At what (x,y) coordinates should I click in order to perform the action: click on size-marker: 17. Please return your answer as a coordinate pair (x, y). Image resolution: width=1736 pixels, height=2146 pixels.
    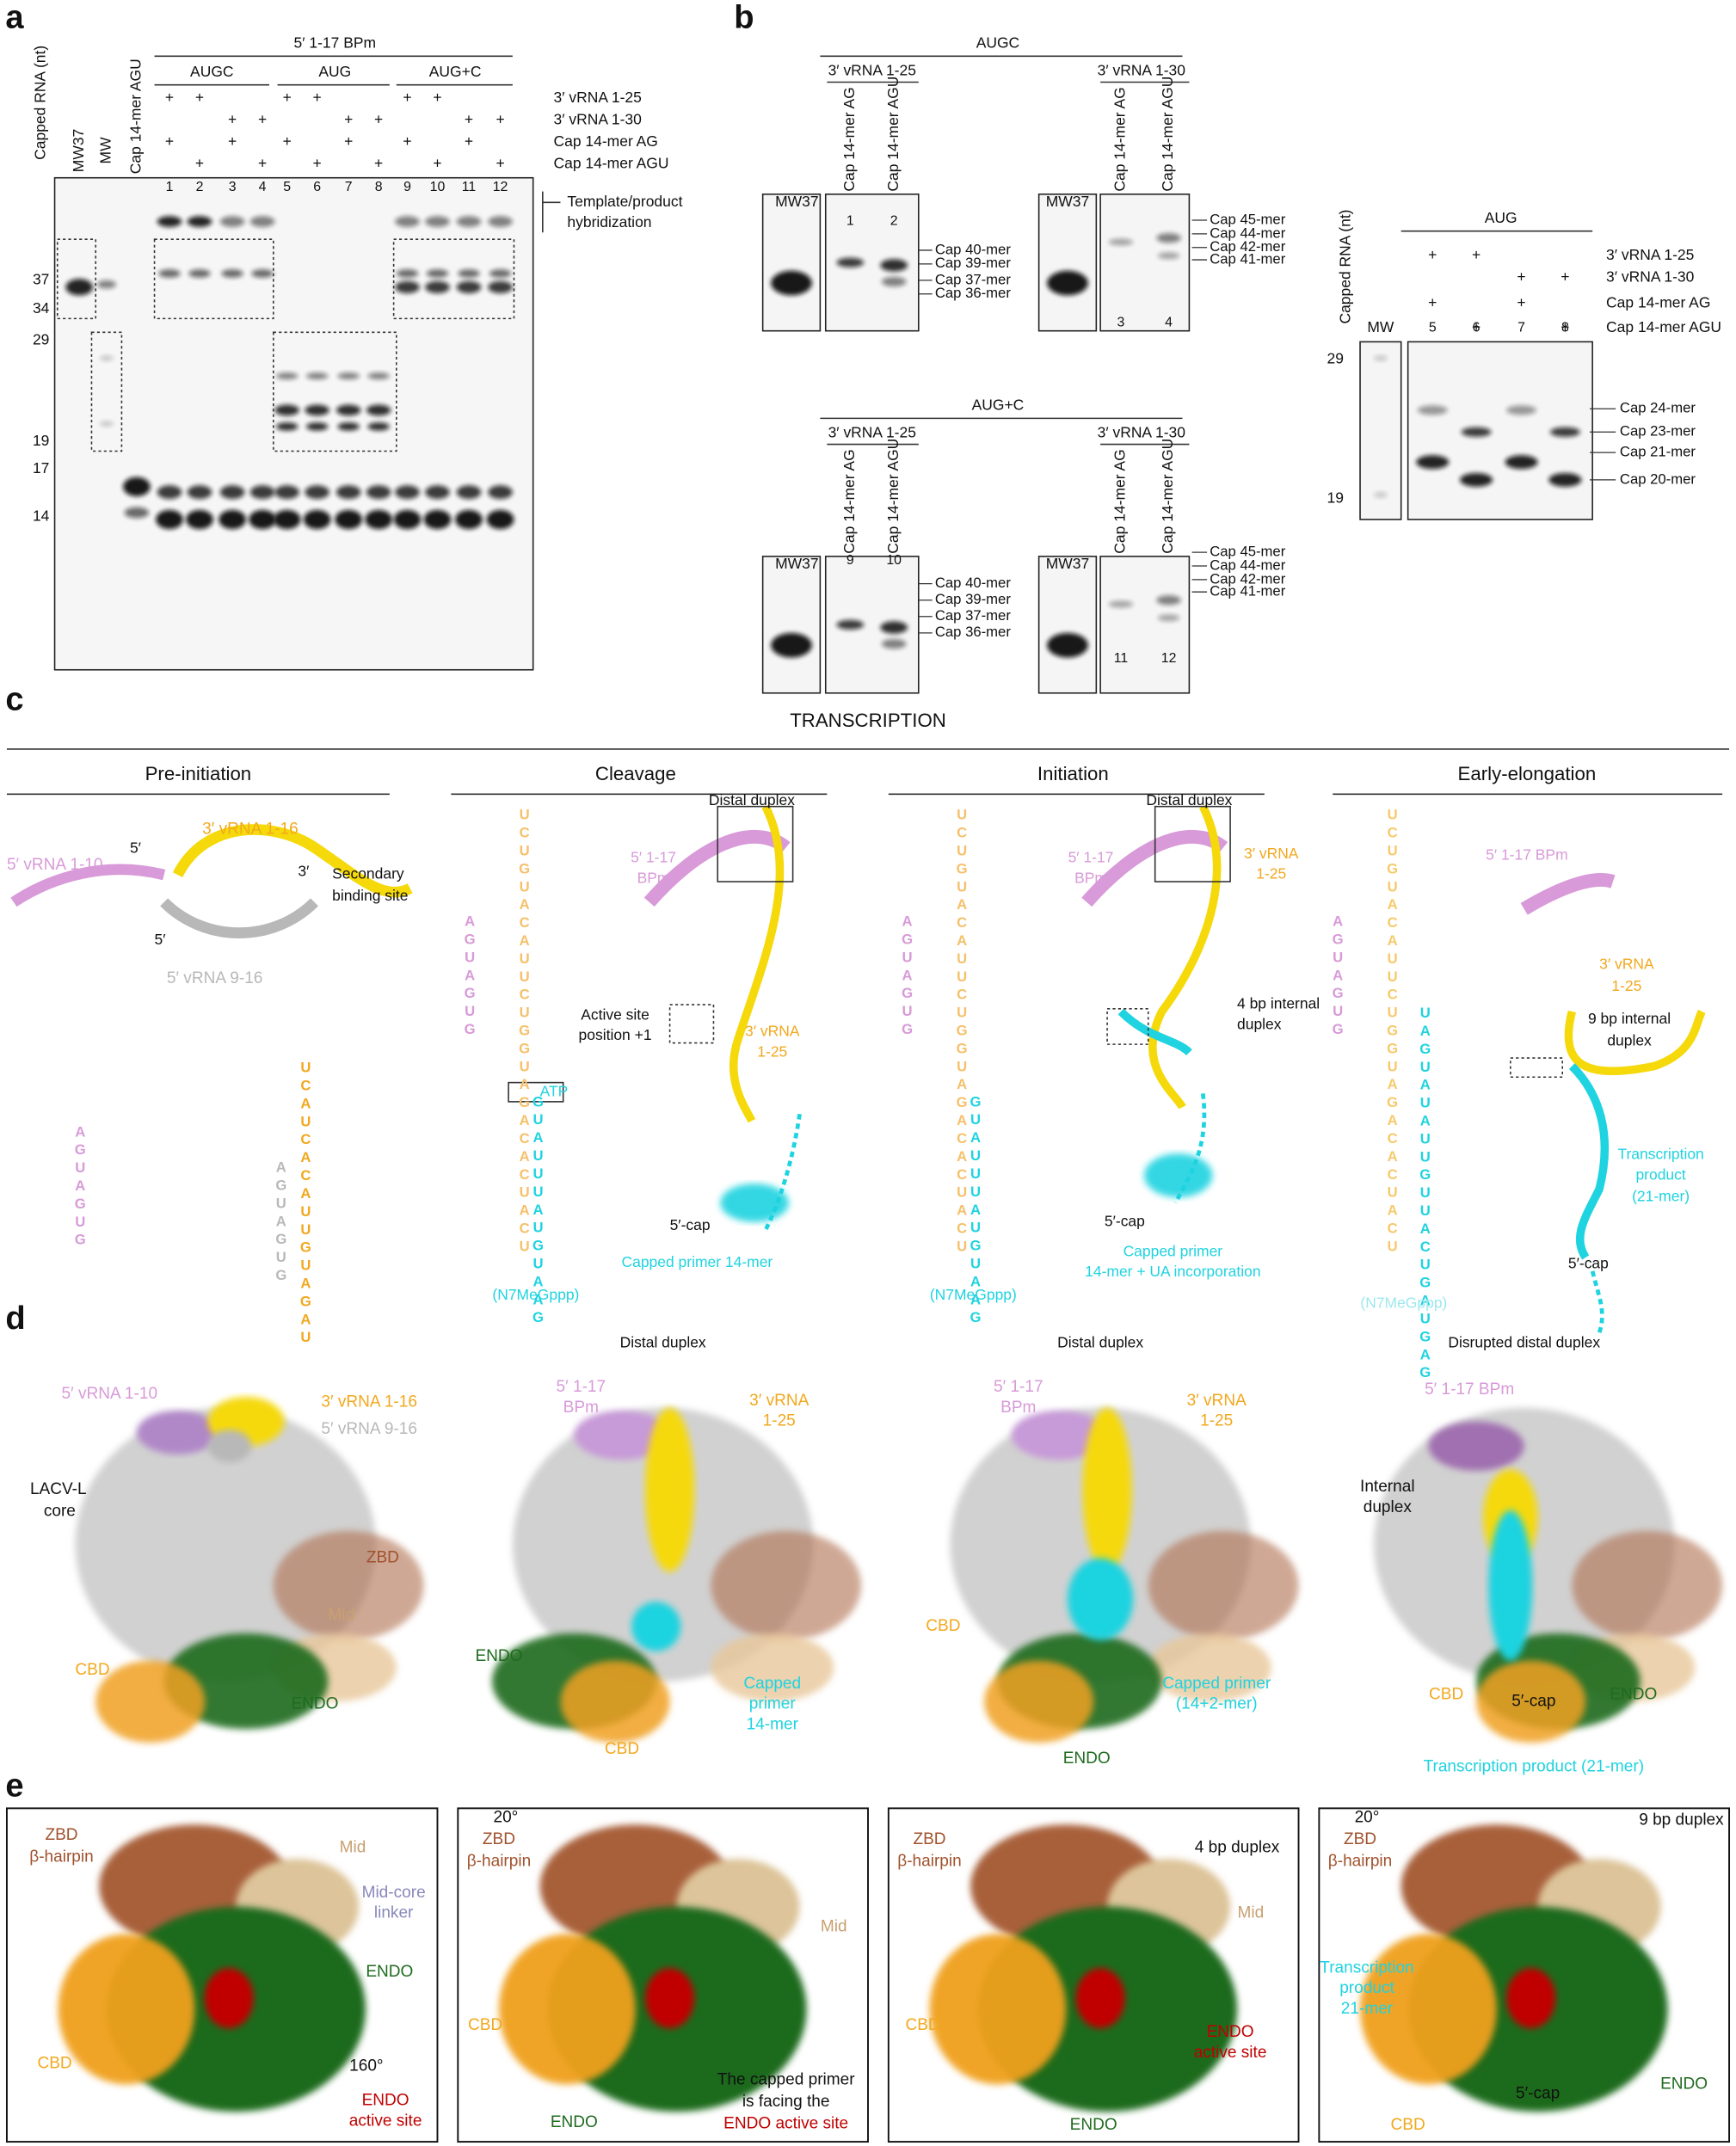
    Looking at the image, I should click on (41, 468).